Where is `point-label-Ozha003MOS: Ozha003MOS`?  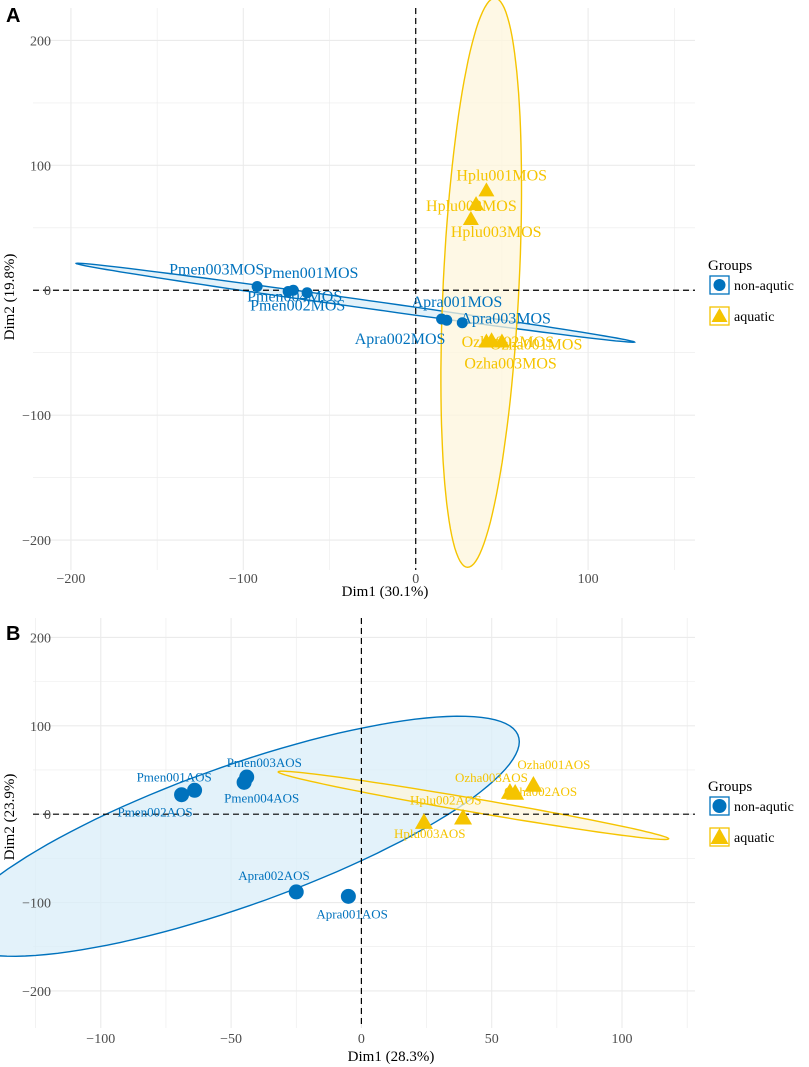 point-label-Ozha003MOS: Ozha003MOS is located at coordinates (510, 363).